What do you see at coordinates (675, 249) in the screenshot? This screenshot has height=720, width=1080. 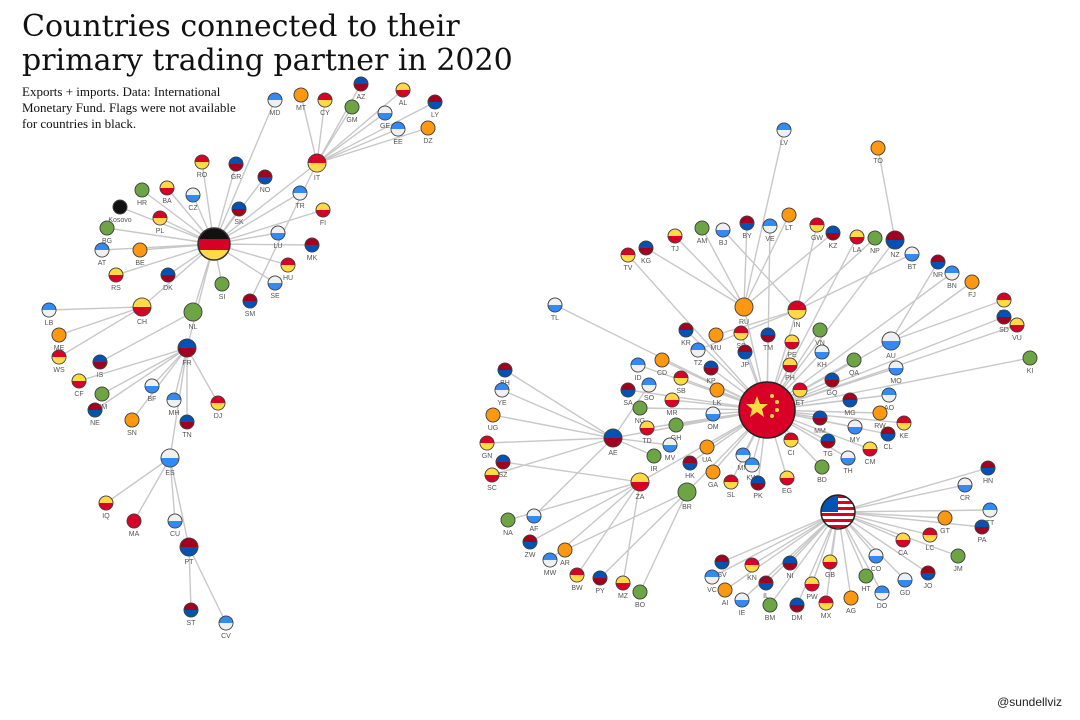 I see `country-label: TJ` at bounding box center [675, 249].